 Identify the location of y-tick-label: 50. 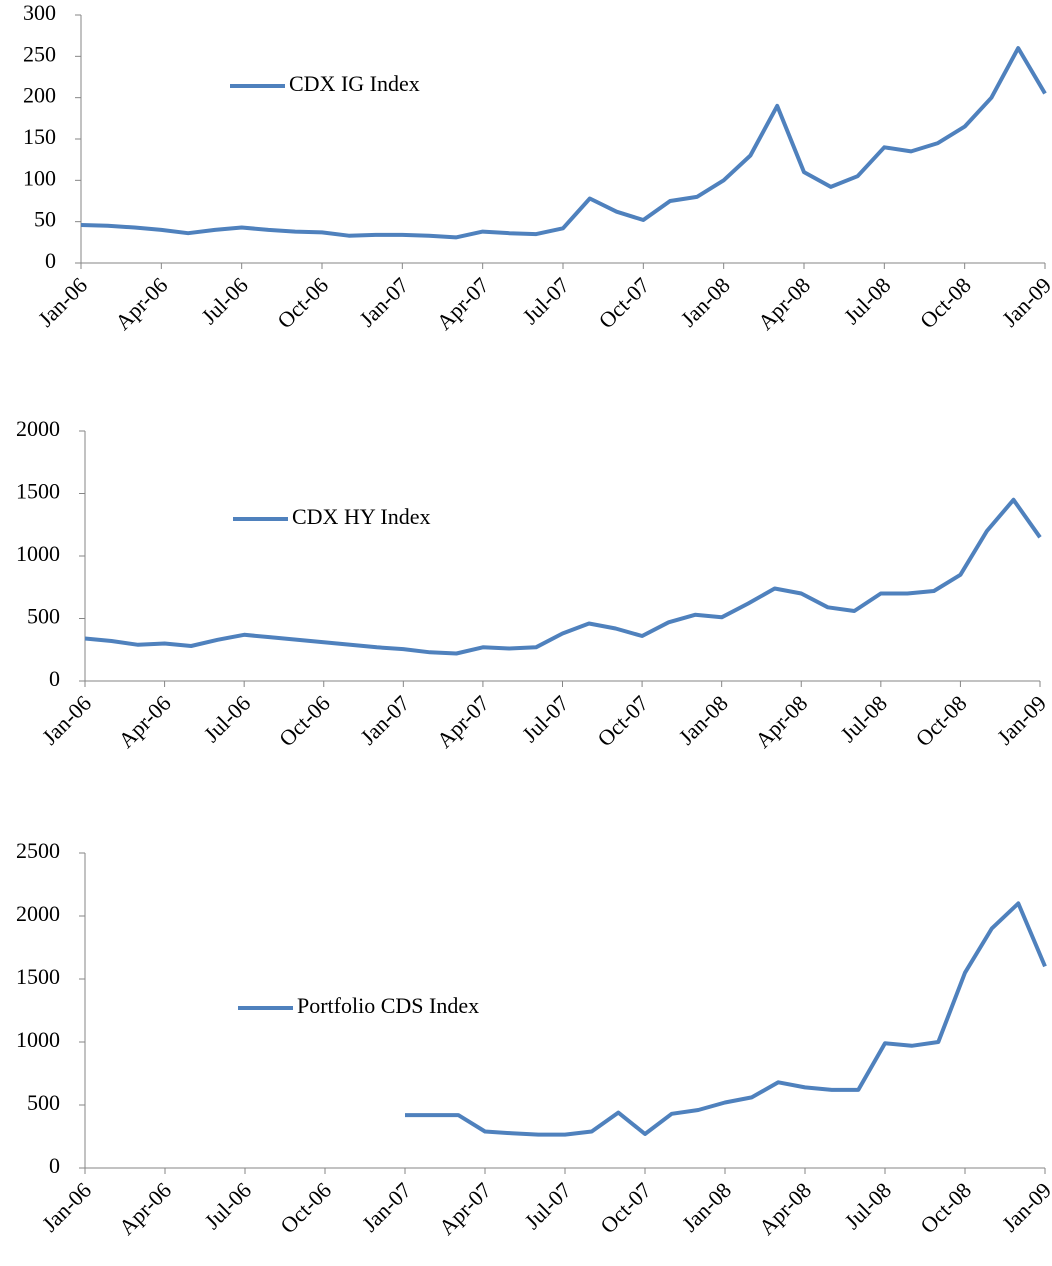
(45, 219).